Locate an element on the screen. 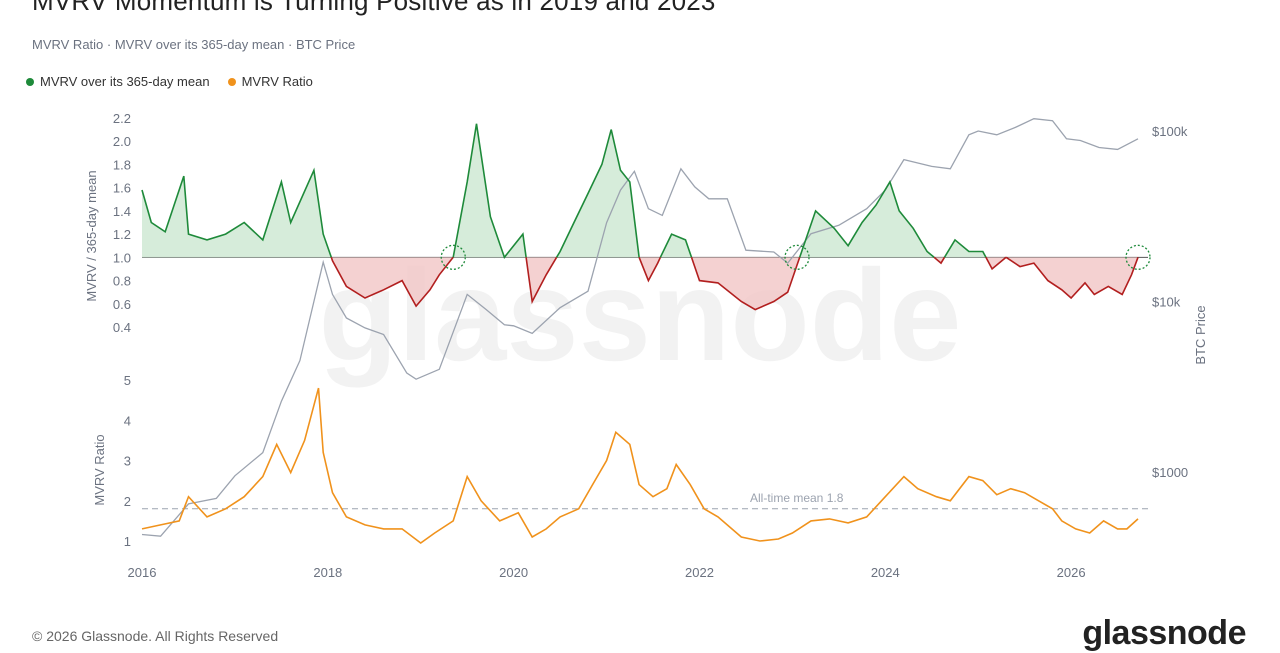  y-tick-top: 2.2 is located at coordinates (122, 118).